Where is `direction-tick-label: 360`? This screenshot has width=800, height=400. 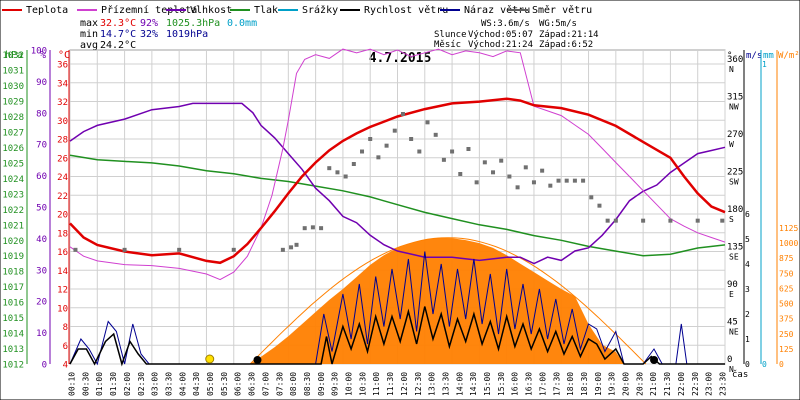 direction-tick-label: 360 is located at coordinates (735, 60).